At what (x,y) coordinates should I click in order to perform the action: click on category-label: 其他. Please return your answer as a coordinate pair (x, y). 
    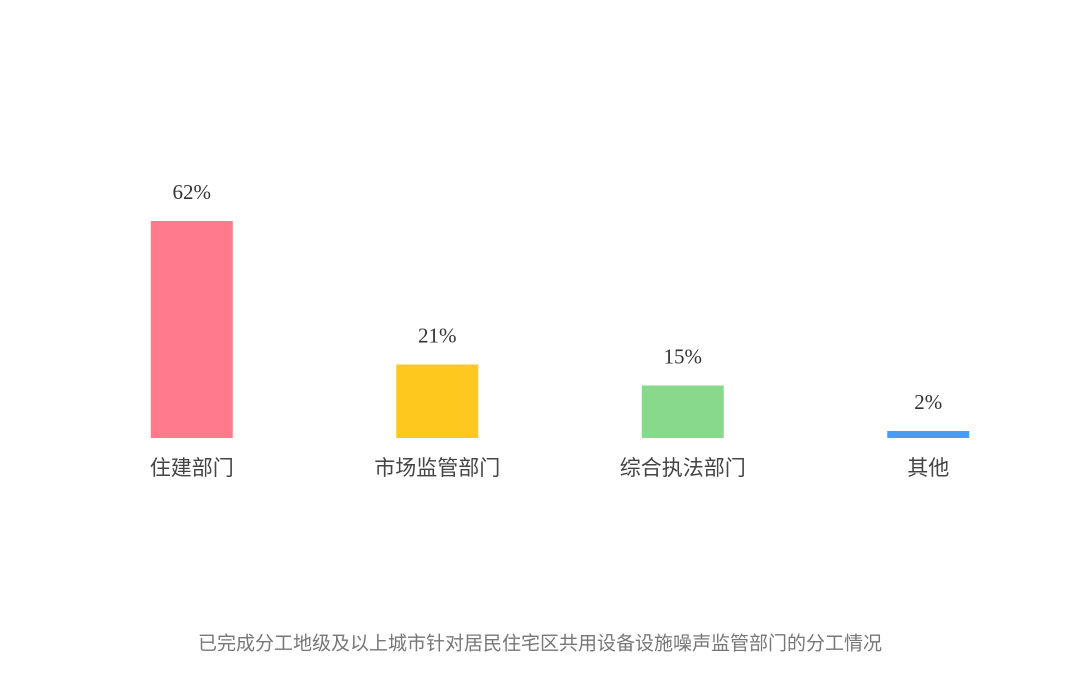
    Looking at the image, I should click on (928, 468).